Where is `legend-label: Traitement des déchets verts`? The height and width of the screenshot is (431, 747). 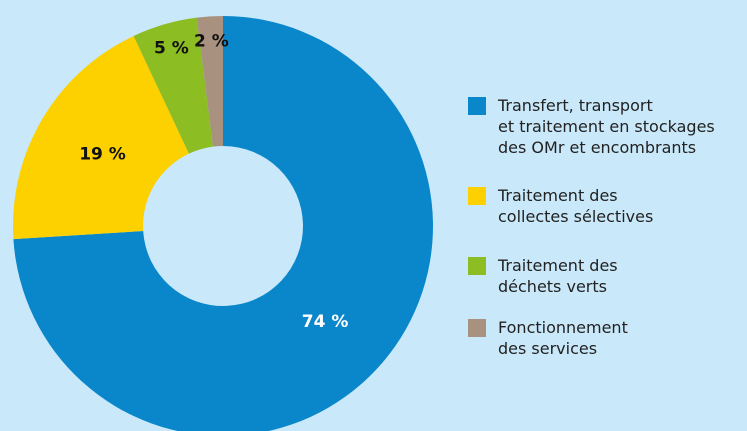 legend-label: Traitement des déchets verts is located at coordinates (557, 276).